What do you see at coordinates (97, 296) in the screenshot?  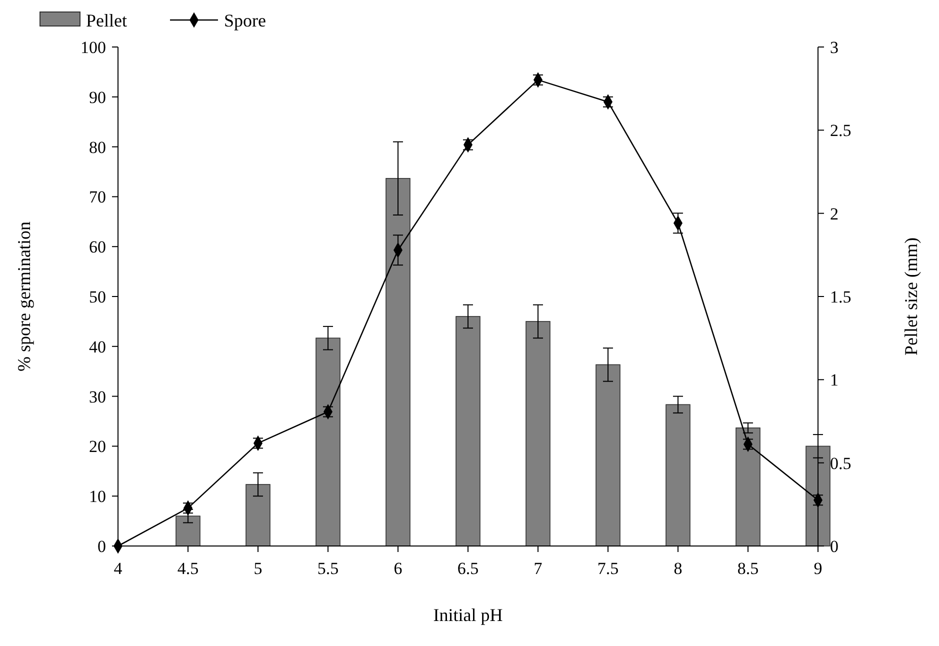 I see `y-tick-label: 50` at bounding box center [97, 296].